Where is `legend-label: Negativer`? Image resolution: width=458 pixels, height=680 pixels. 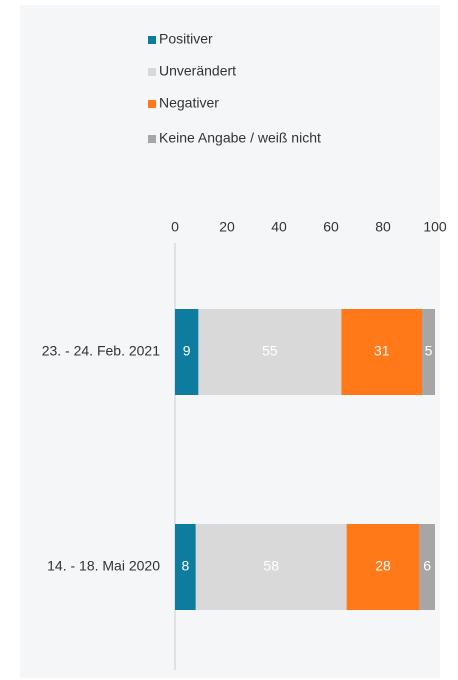
legend-label: Negativer is located at coordinates (189, 103).